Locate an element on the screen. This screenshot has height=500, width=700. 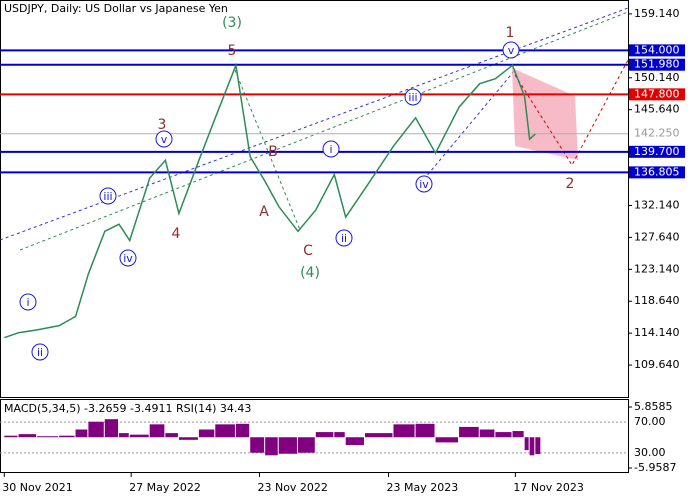
y-tick-label: 145.640 is located at coordinates (657, 109).